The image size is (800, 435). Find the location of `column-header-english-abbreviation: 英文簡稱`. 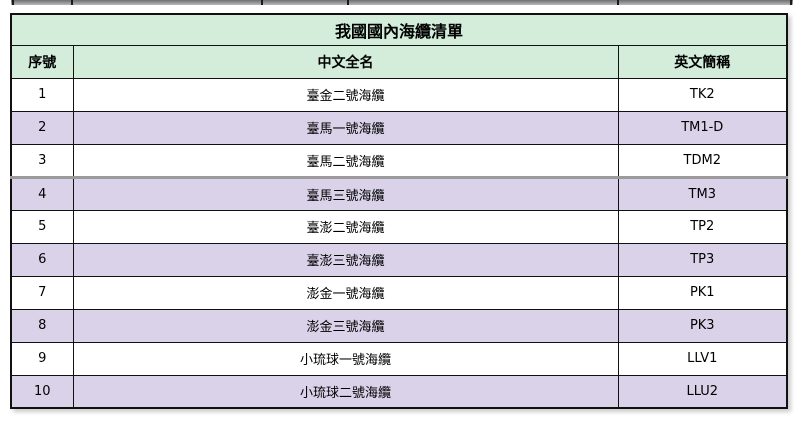

column-header-english-abbreviation: 英文簡稱 is located at coordinates (702, 61).